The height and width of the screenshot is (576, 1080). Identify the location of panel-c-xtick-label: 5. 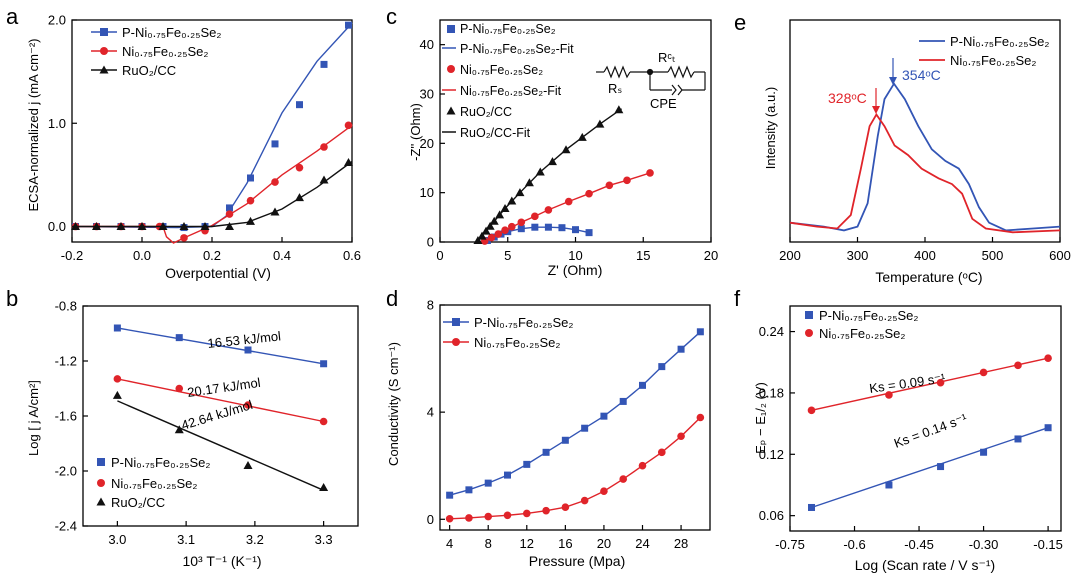
(507, 255).